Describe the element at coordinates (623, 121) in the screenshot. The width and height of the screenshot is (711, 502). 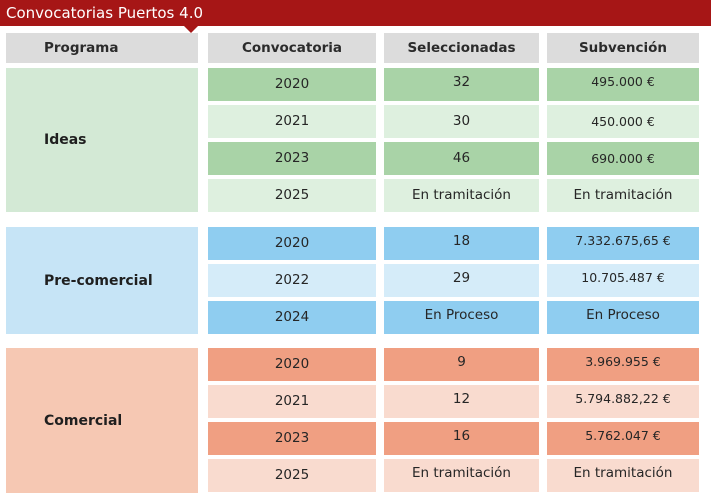
I see `cell-subvencion: 450.000 €` at that location.